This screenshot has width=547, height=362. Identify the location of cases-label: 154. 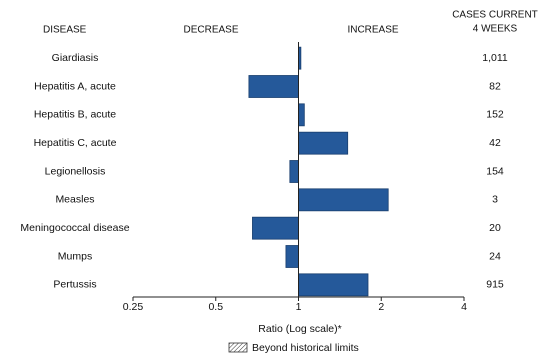
(495, 171).